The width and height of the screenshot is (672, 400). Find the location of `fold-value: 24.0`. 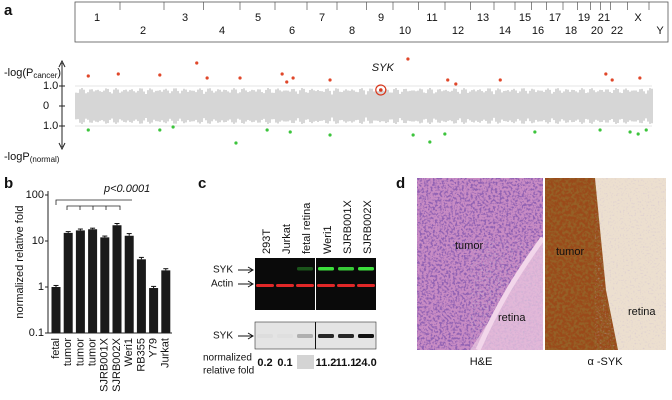

fold-value: 24.0 is located at coordinates (365, 363).